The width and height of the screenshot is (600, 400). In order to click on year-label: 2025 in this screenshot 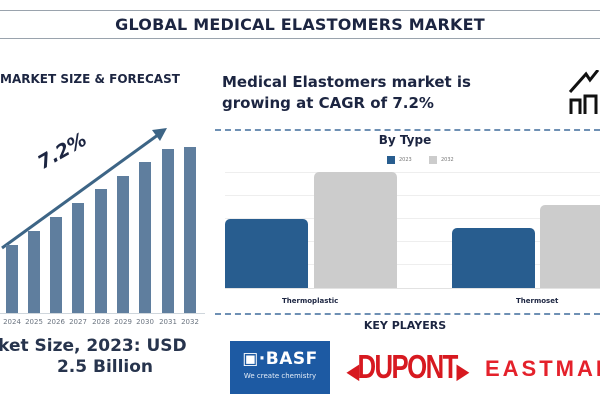, I will do `click(34, 322)`.